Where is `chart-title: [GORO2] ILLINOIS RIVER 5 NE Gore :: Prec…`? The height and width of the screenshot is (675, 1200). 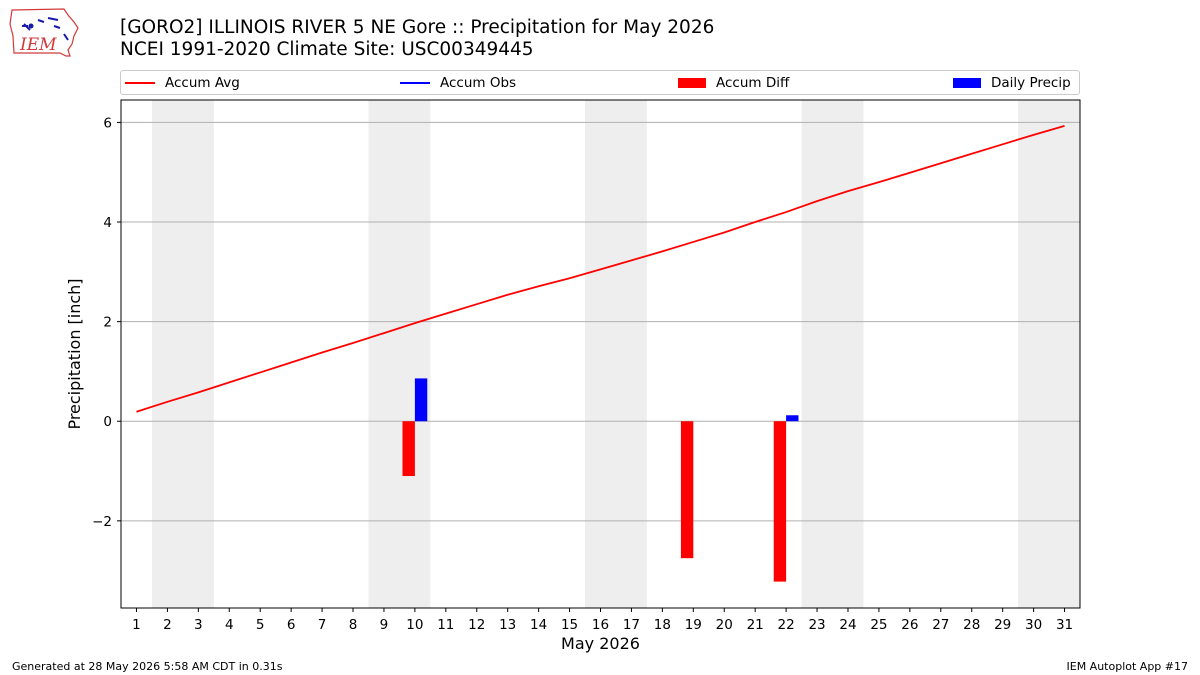 chart-title: [GORO2] ILLINOIS RIVER 5 NE Gore :: Prec… is located at coordinates (417, 39).